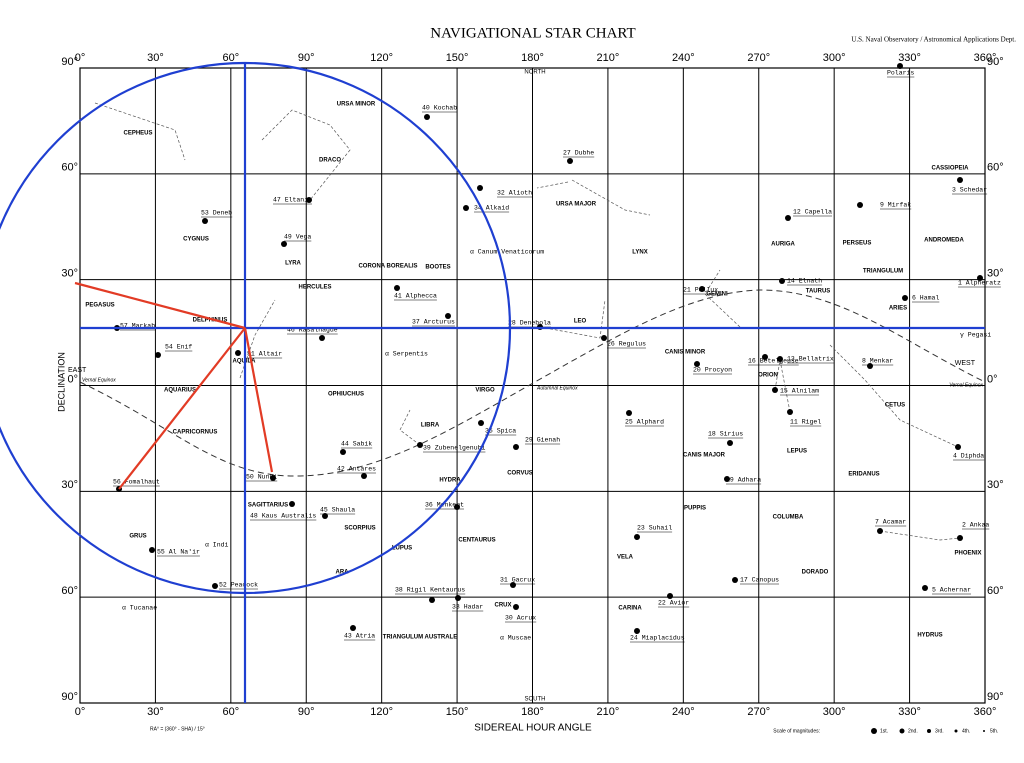 The width and height of the screenshot is (1024, 763). Describe the element at coordinates (818, 292) in the screenshot. I see `constellation-label: TAURUS` at that location.